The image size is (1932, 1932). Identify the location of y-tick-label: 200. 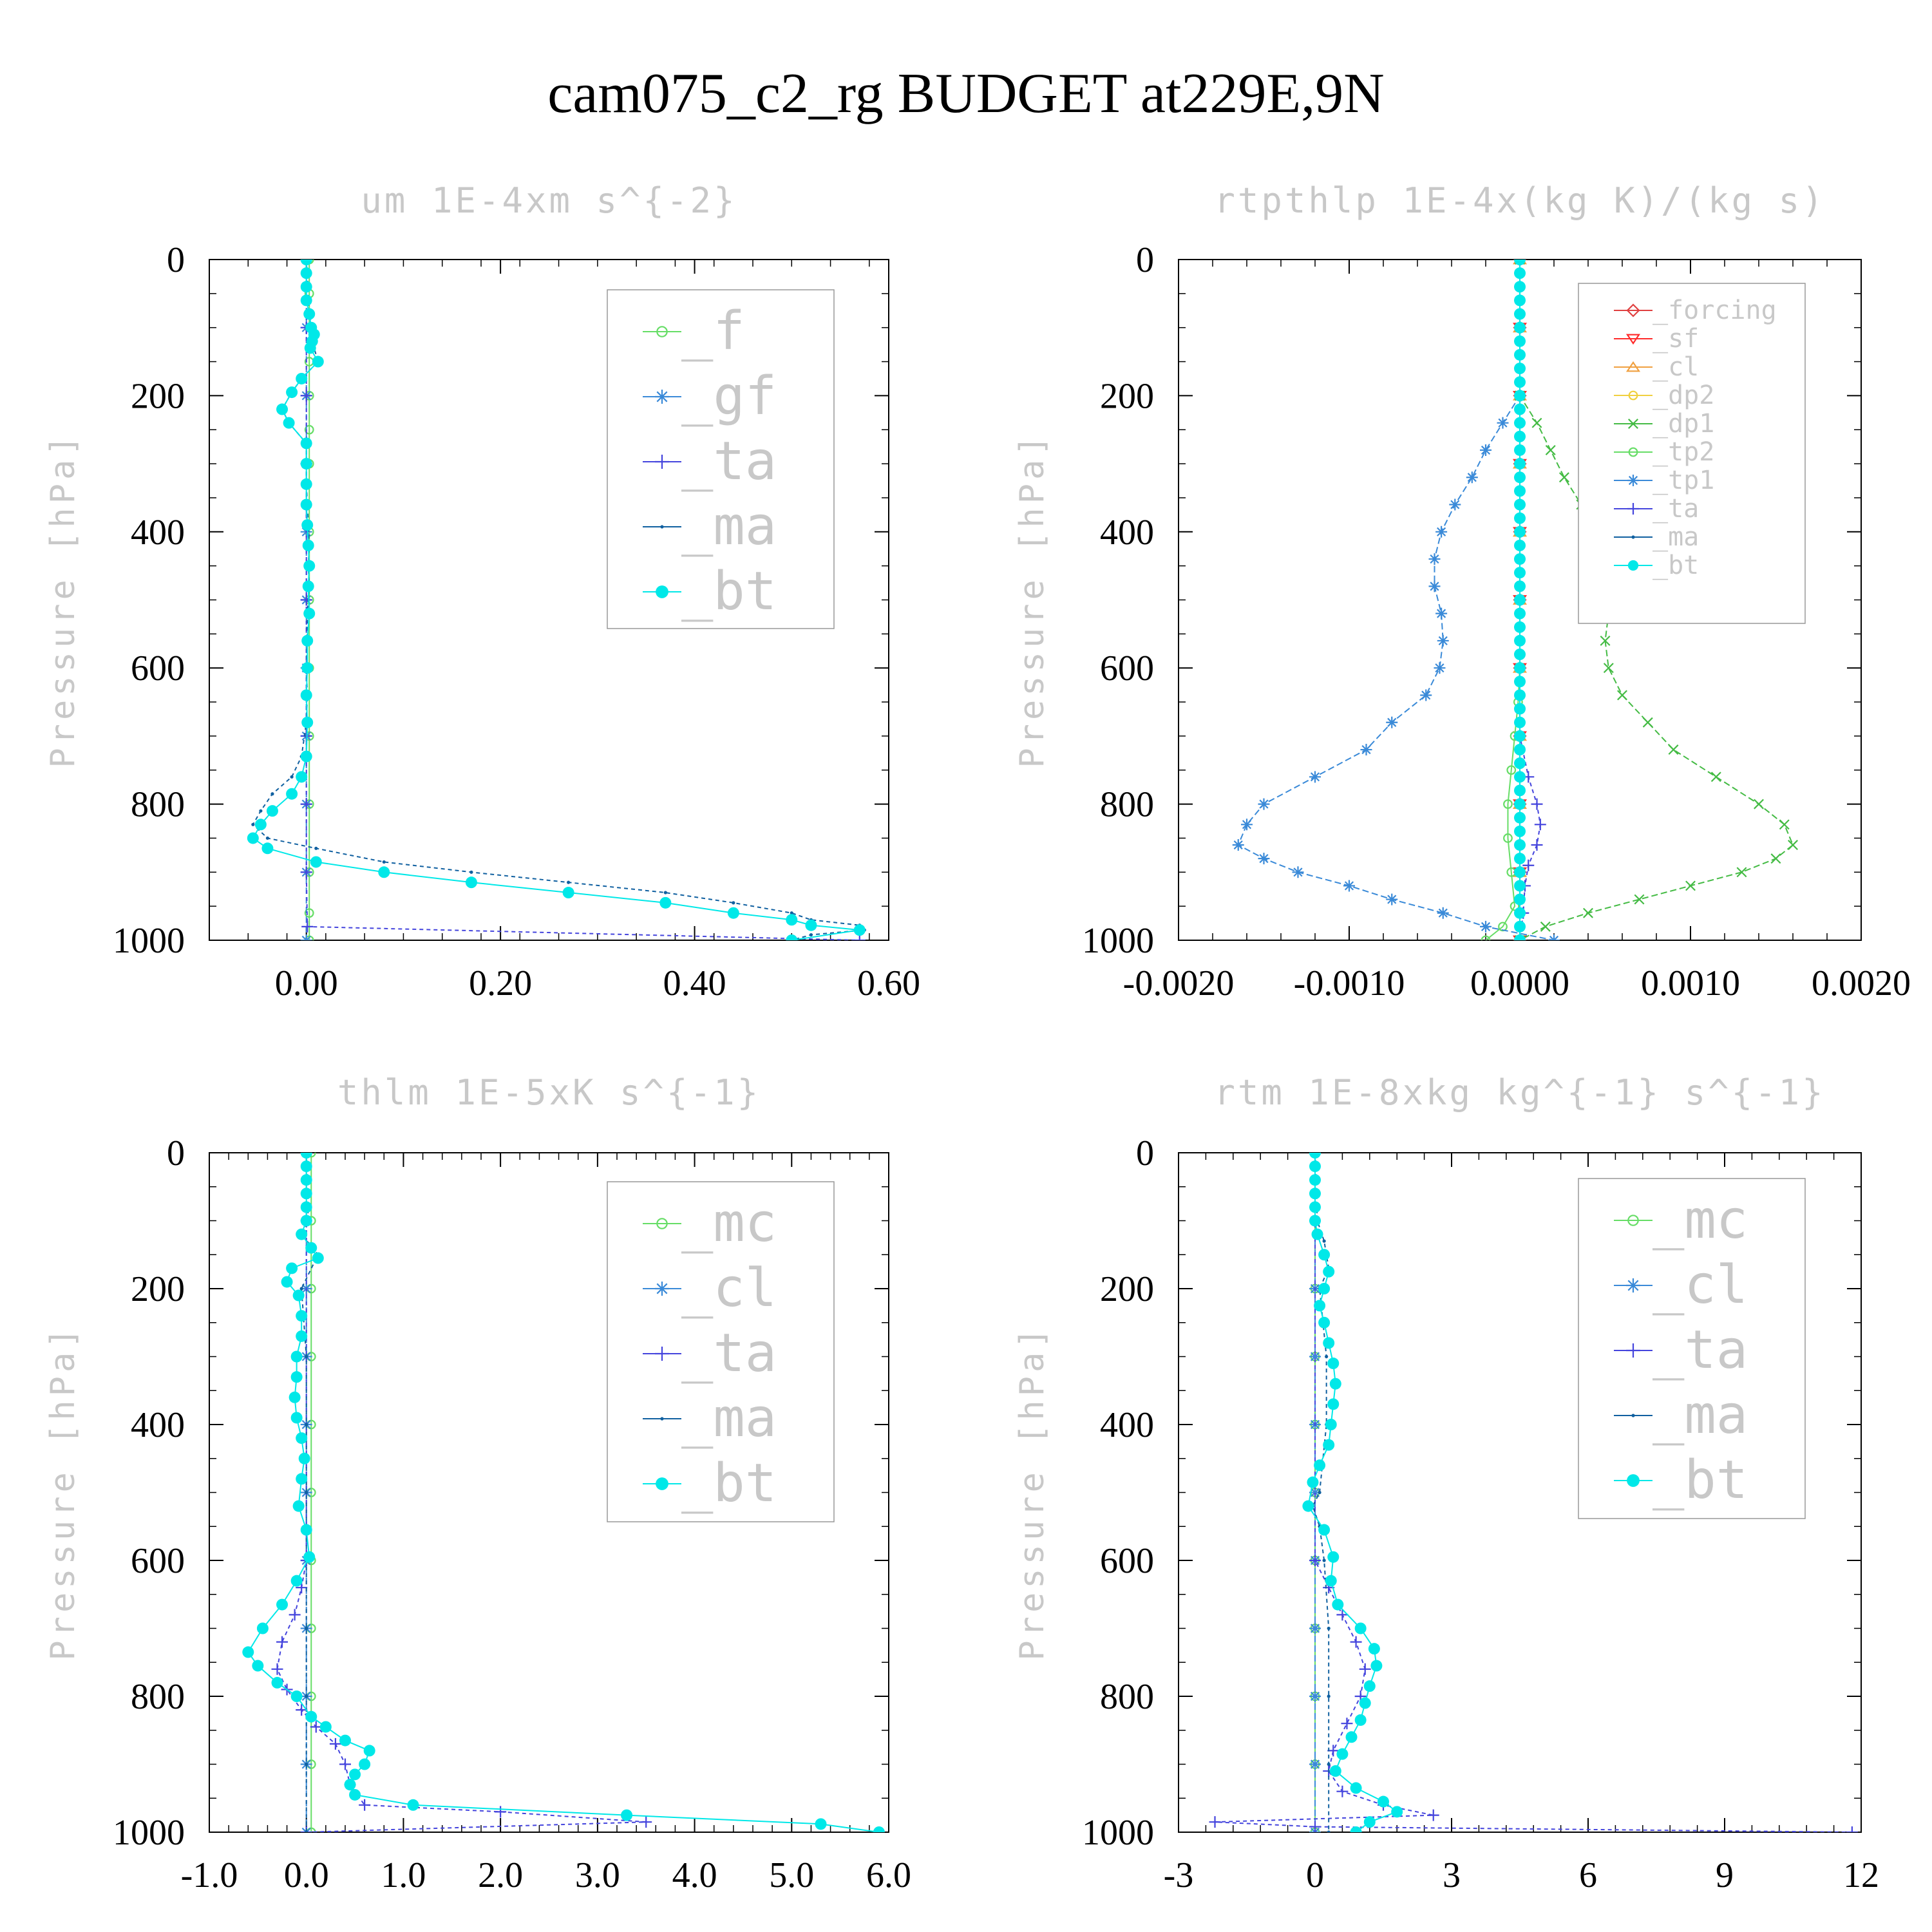
(1127, 396).